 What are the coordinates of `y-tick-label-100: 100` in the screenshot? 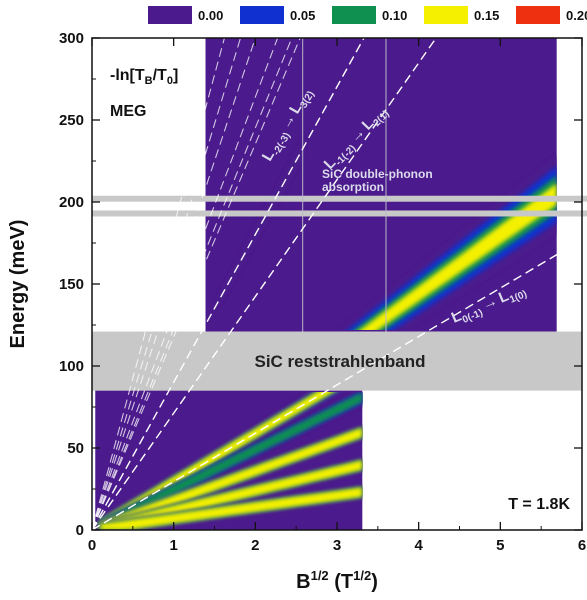 It's located at (71, 366).